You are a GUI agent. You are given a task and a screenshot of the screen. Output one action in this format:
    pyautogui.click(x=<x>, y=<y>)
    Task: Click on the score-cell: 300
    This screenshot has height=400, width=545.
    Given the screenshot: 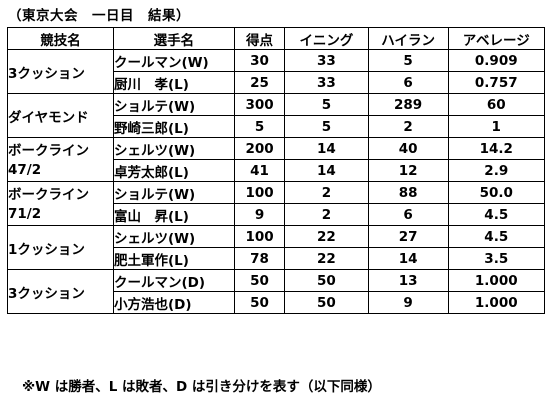 What is the action you would take?
    pyautogui.click(x=259, y=104)
    